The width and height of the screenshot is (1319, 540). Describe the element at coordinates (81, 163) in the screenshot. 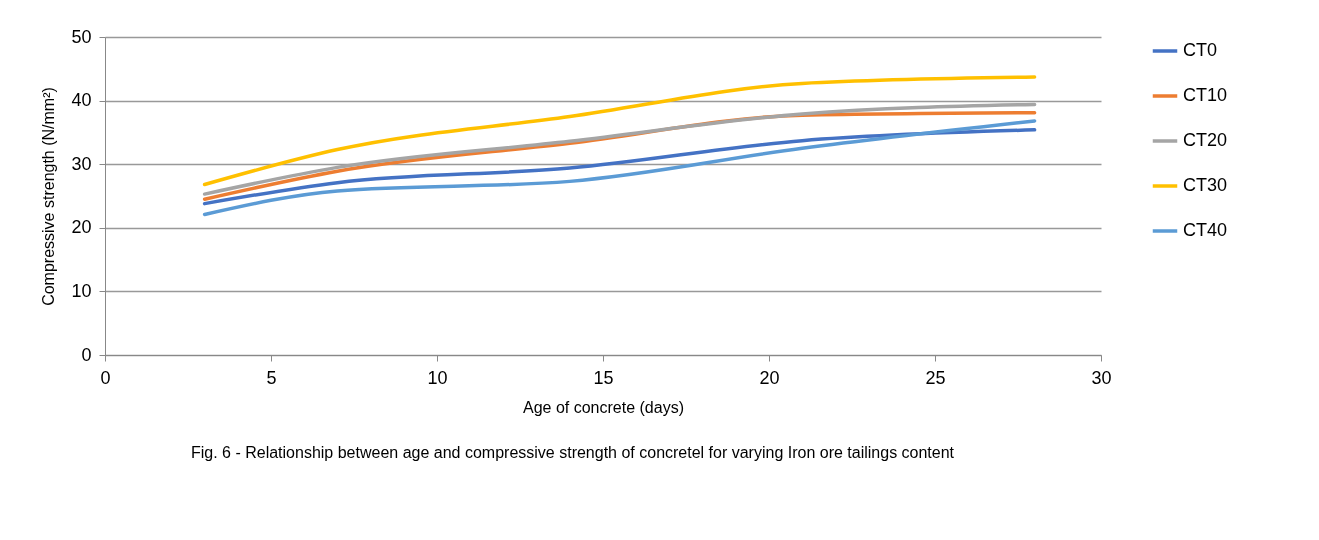

I see `y-tick-label: 30` at that location.